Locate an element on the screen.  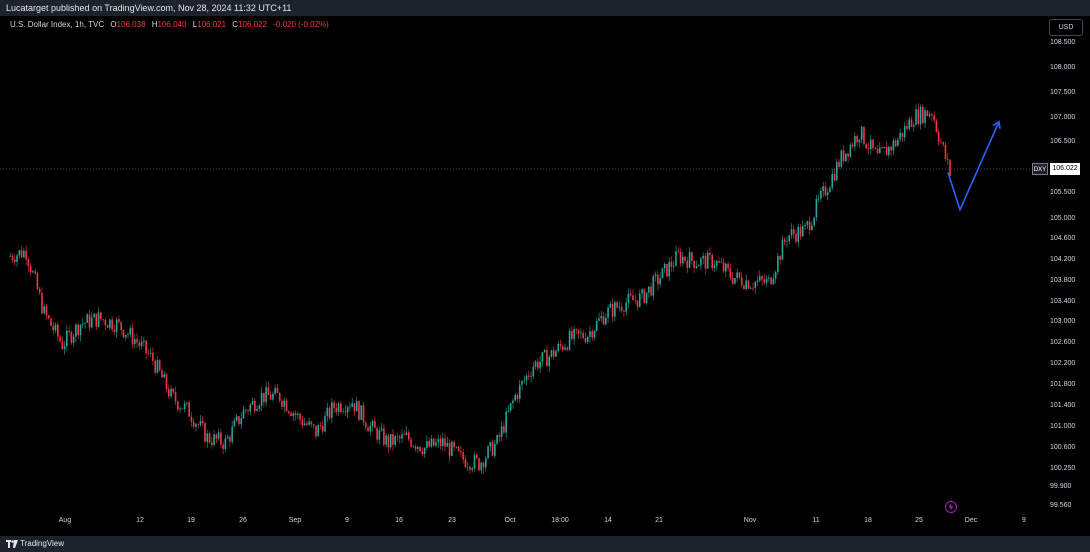
low-value: 106.021 is located at coordinates (212, 24).